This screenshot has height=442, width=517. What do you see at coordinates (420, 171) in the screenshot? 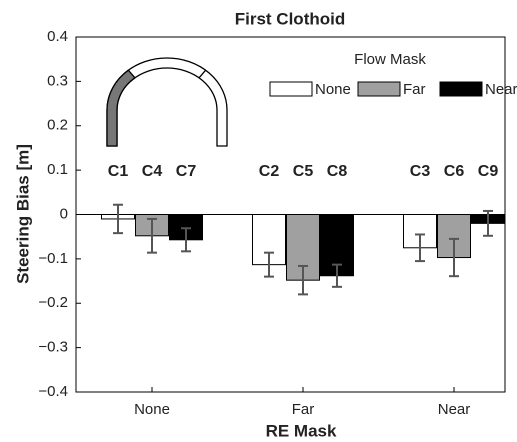
I see `bar-label: C3` at bounding box center [420, 171].